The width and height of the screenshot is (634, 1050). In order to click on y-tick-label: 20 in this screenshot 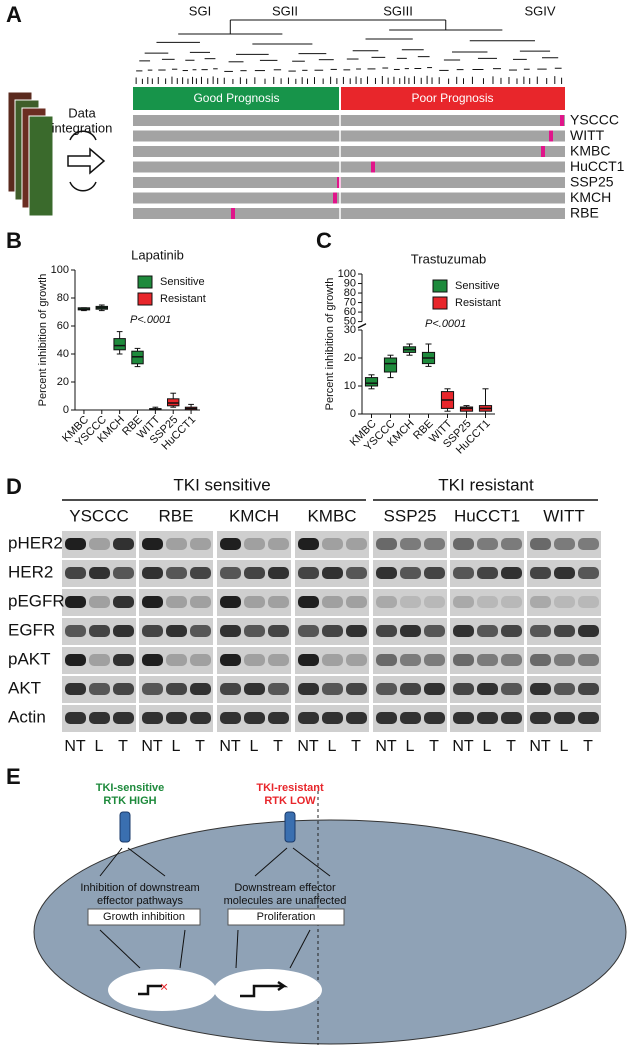, I will do `click(350, 358)`.